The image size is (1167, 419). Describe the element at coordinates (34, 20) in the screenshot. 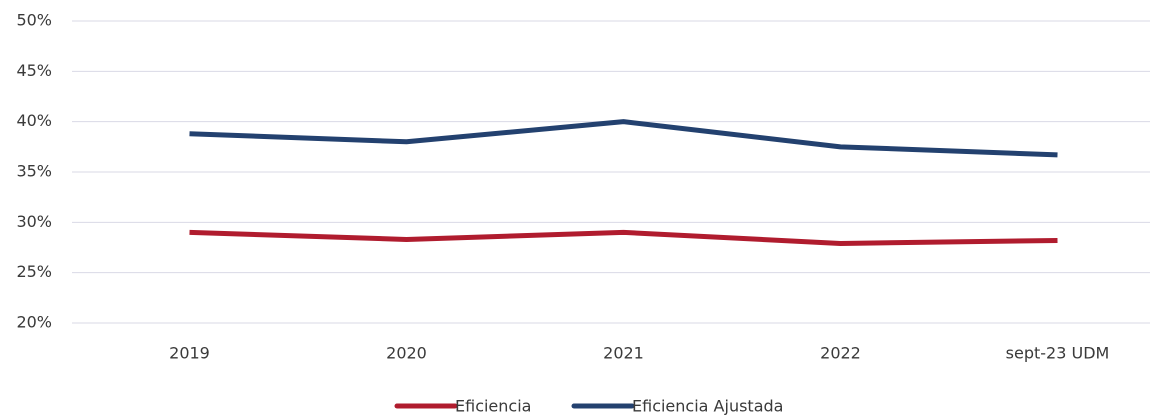

I see `y-tick-label: 50%` at that location.